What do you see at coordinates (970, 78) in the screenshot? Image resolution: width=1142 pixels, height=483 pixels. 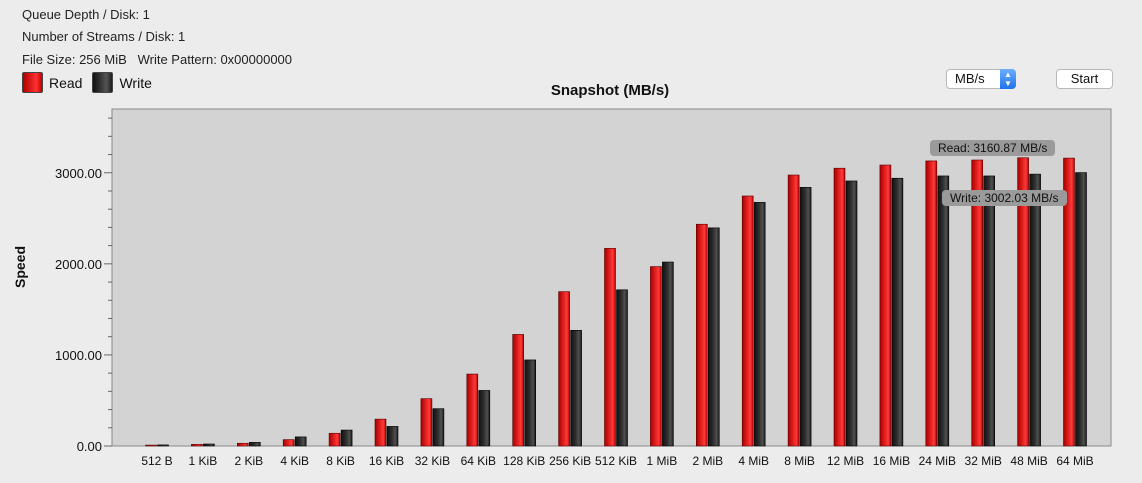 I see `unit-select-value: MB/s` at bounding box center [970, 78].